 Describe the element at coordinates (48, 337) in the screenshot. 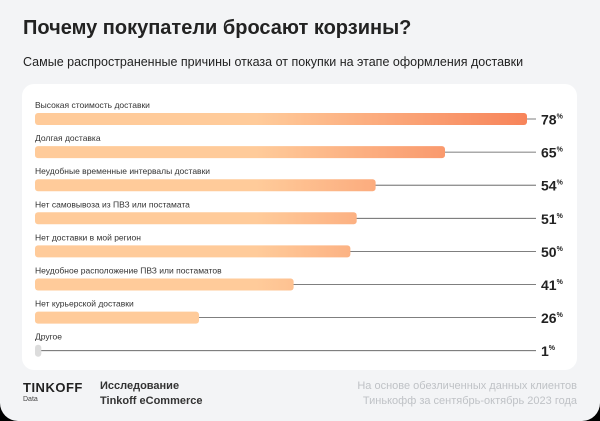

I see `category-label: Другое` at that location.